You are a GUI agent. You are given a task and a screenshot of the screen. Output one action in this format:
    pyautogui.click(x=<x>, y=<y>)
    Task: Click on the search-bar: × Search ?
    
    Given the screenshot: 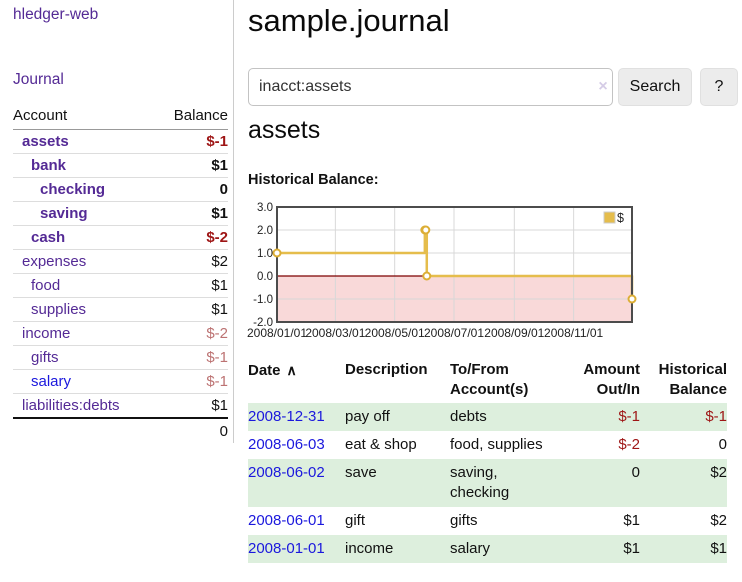 What is the action you would take?
    pyautogui.click(x=495, y=87)
    